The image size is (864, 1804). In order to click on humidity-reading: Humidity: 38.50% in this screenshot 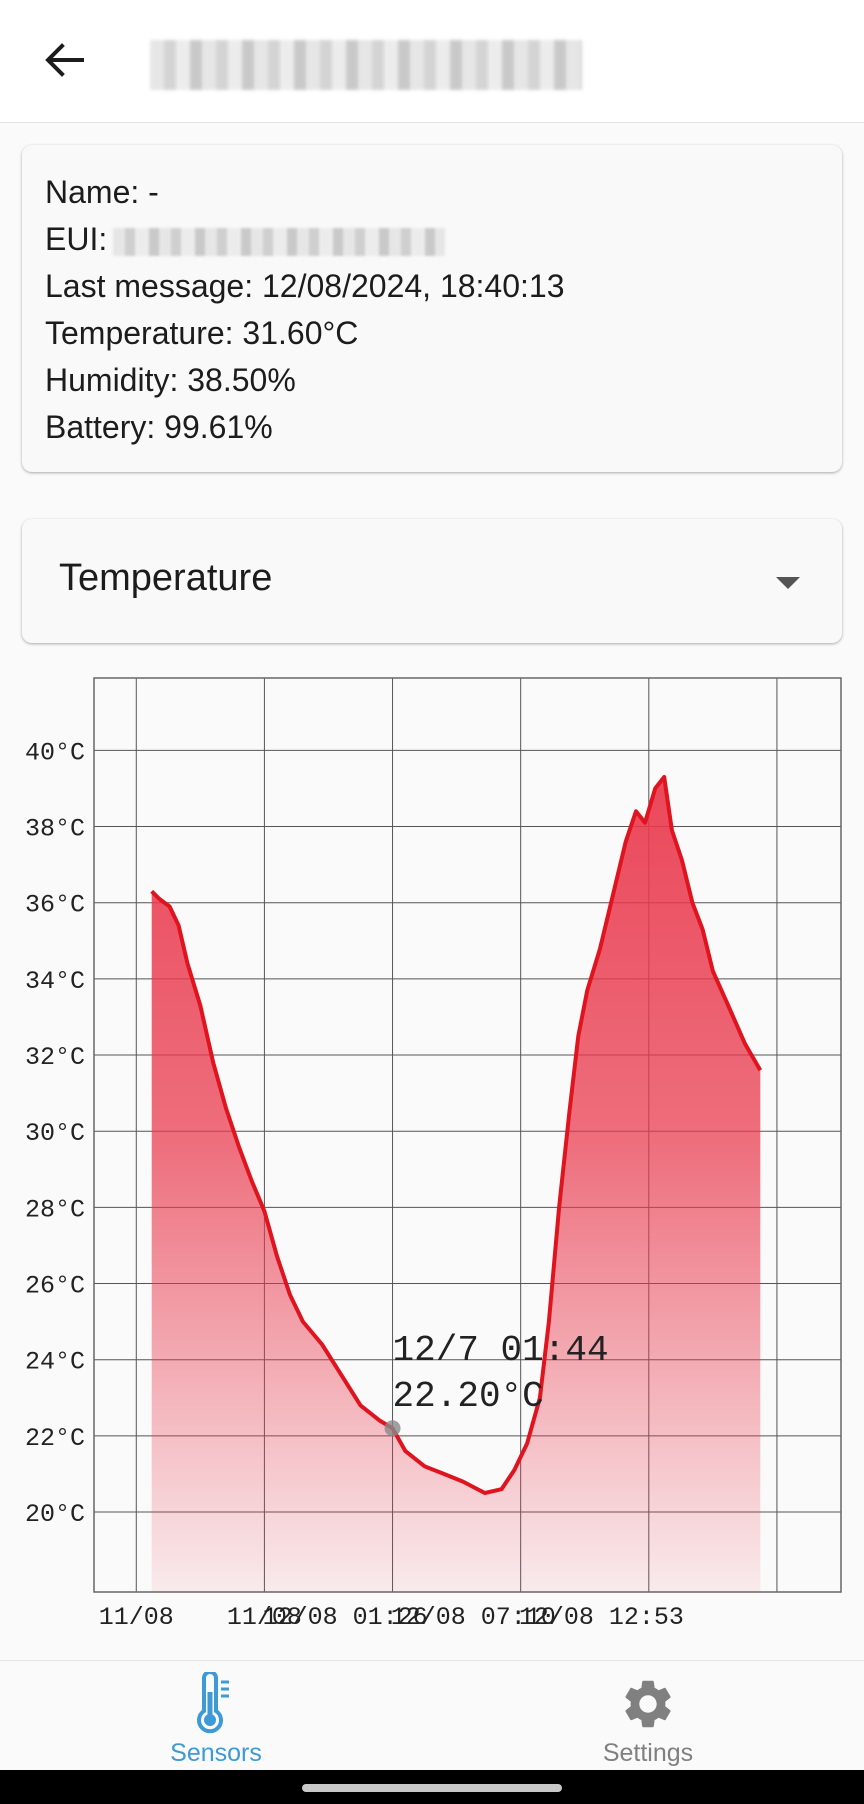, I will do `click(170, 380)`.